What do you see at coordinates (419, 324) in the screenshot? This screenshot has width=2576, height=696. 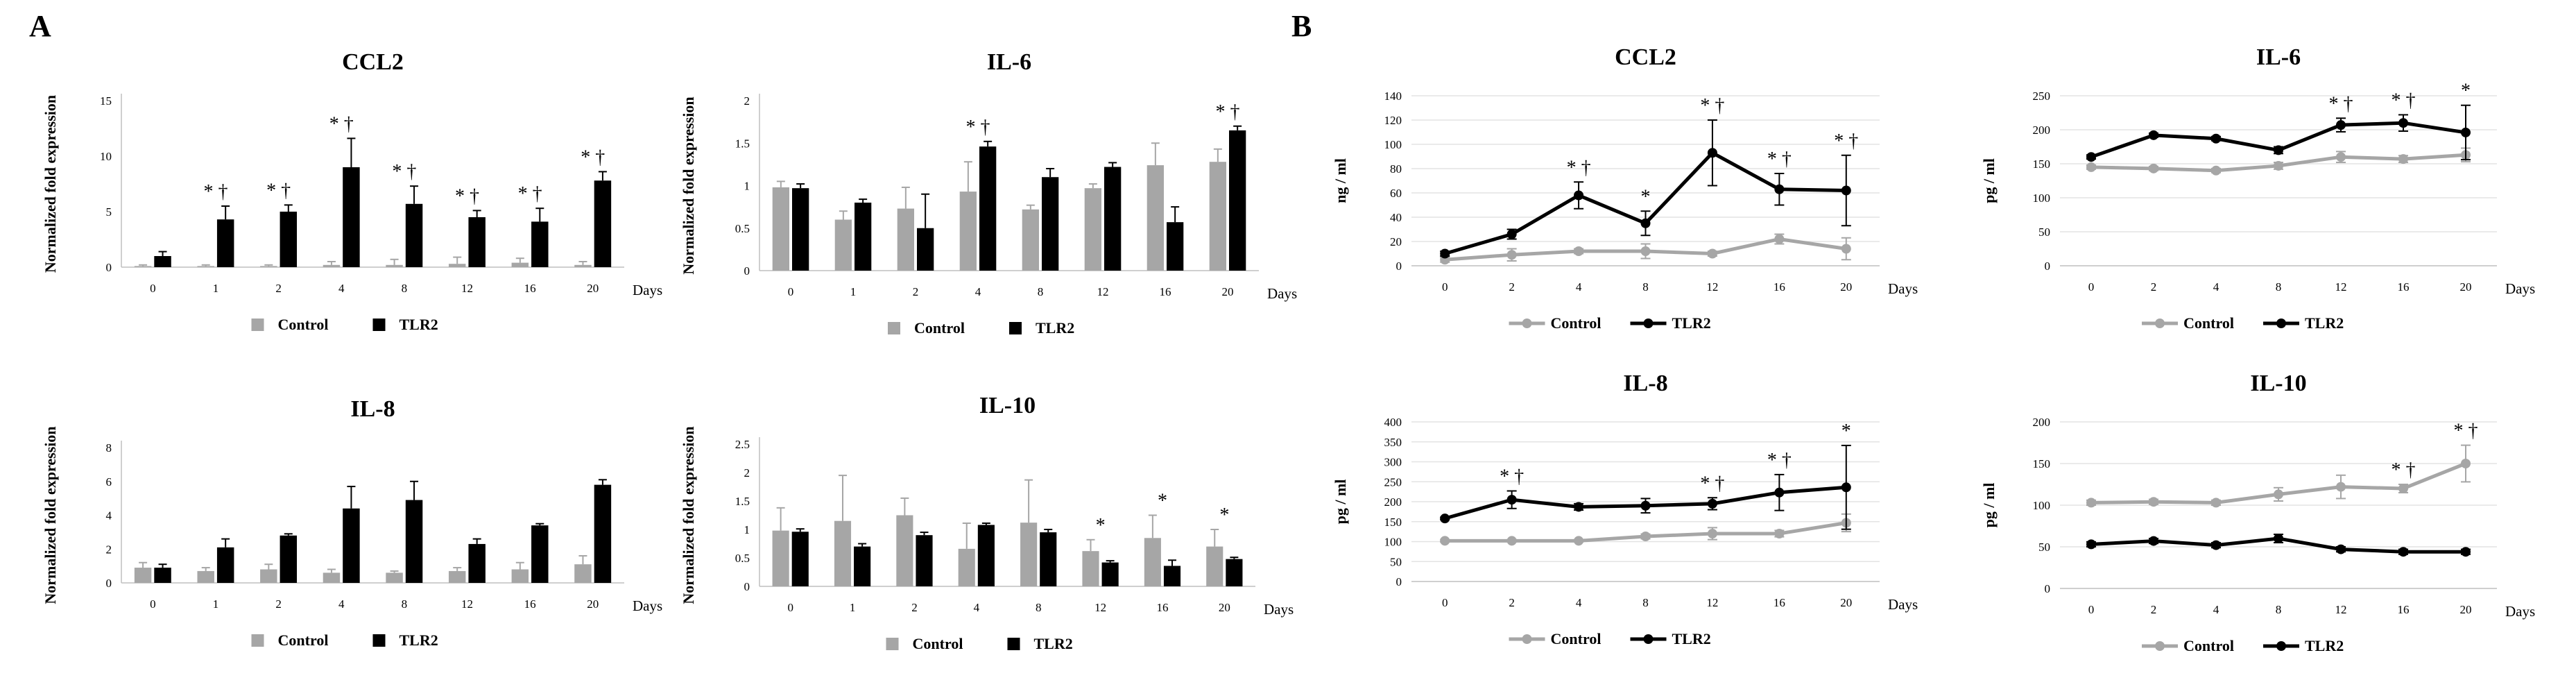 I see `legend-label: TLR2` at bounding box center [419, 324].